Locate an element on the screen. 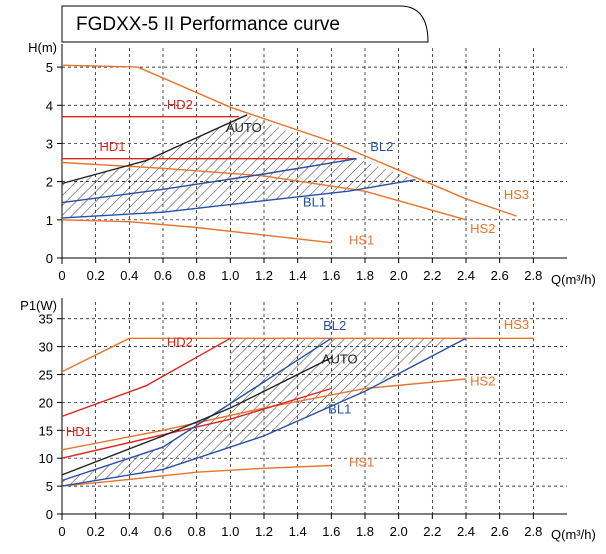 This screenshot has height=554, width=606. y-tick-label: 35 is located at coordinates (46, 319).